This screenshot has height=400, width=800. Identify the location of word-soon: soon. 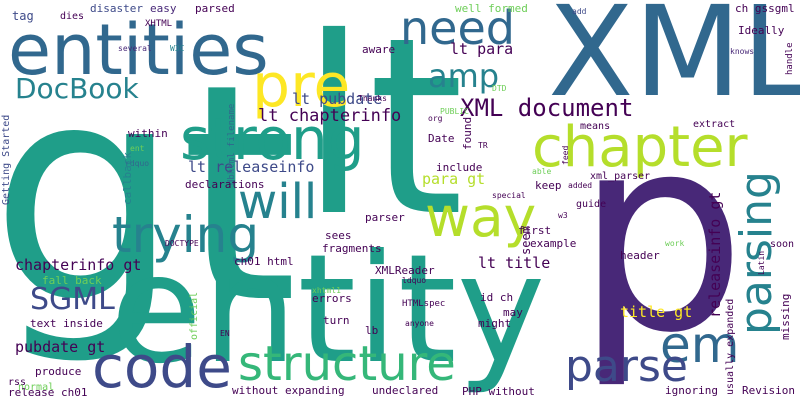
(782, 244).